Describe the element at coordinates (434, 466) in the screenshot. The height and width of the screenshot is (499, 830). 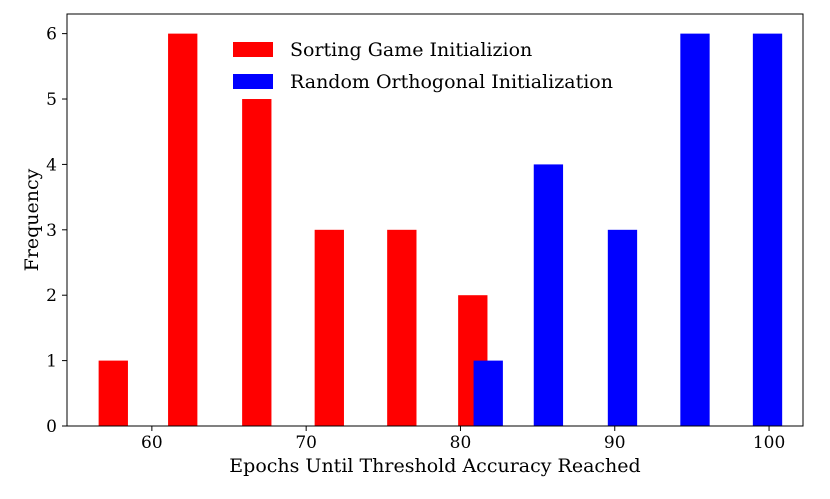
I see `x-axis-title: Epochs Until Threshold Accuracy Reached` at that location.